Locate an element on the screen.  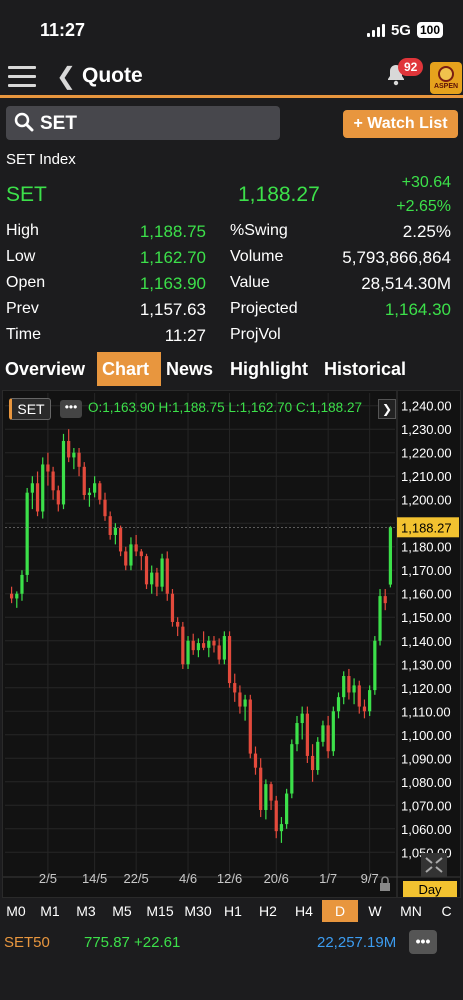
timeframe-d: D is located at coordinates (340, 911).